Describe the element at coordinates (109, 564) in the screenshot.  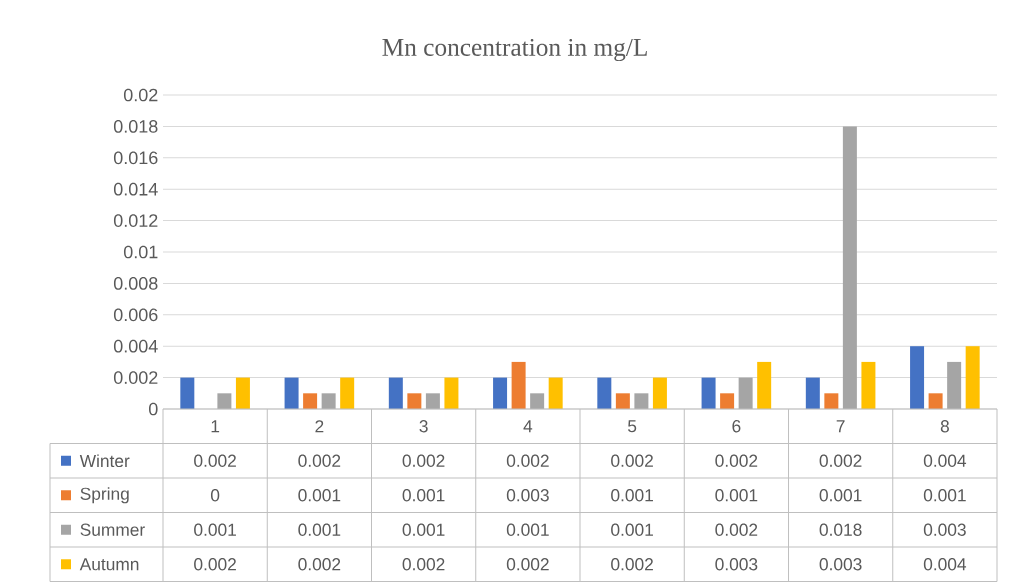
I see `legend-label: Autumn` at that location.